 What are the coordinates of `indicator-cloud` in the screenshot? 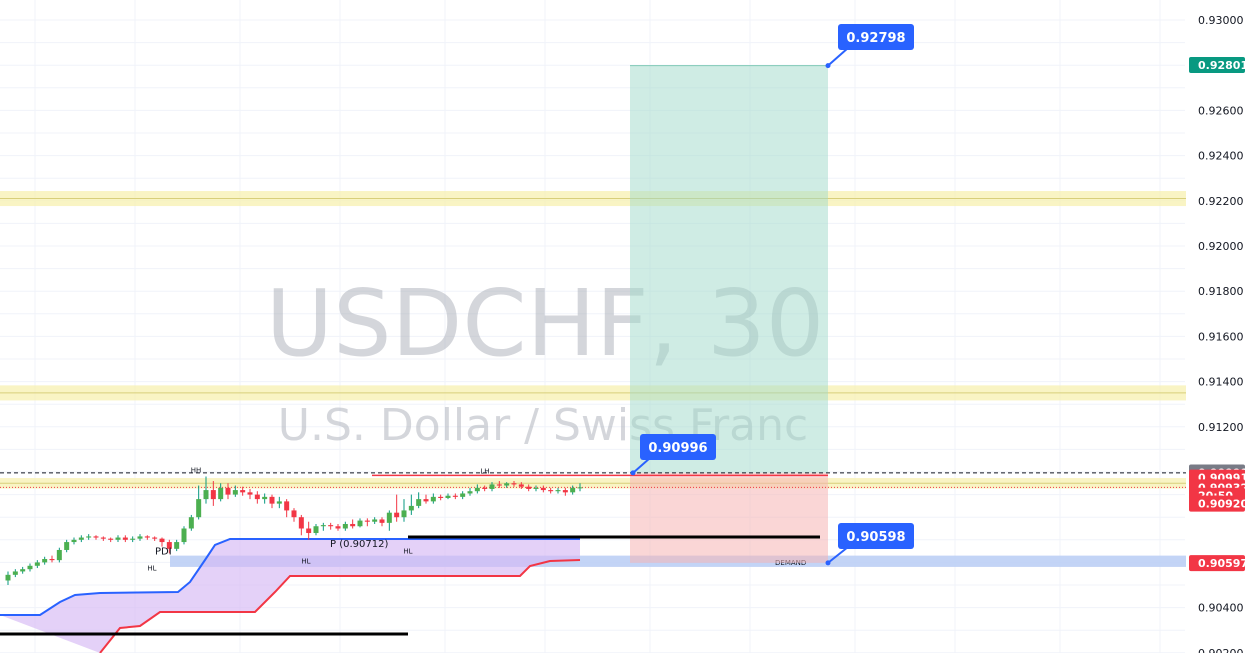 It's located at (290, 596).